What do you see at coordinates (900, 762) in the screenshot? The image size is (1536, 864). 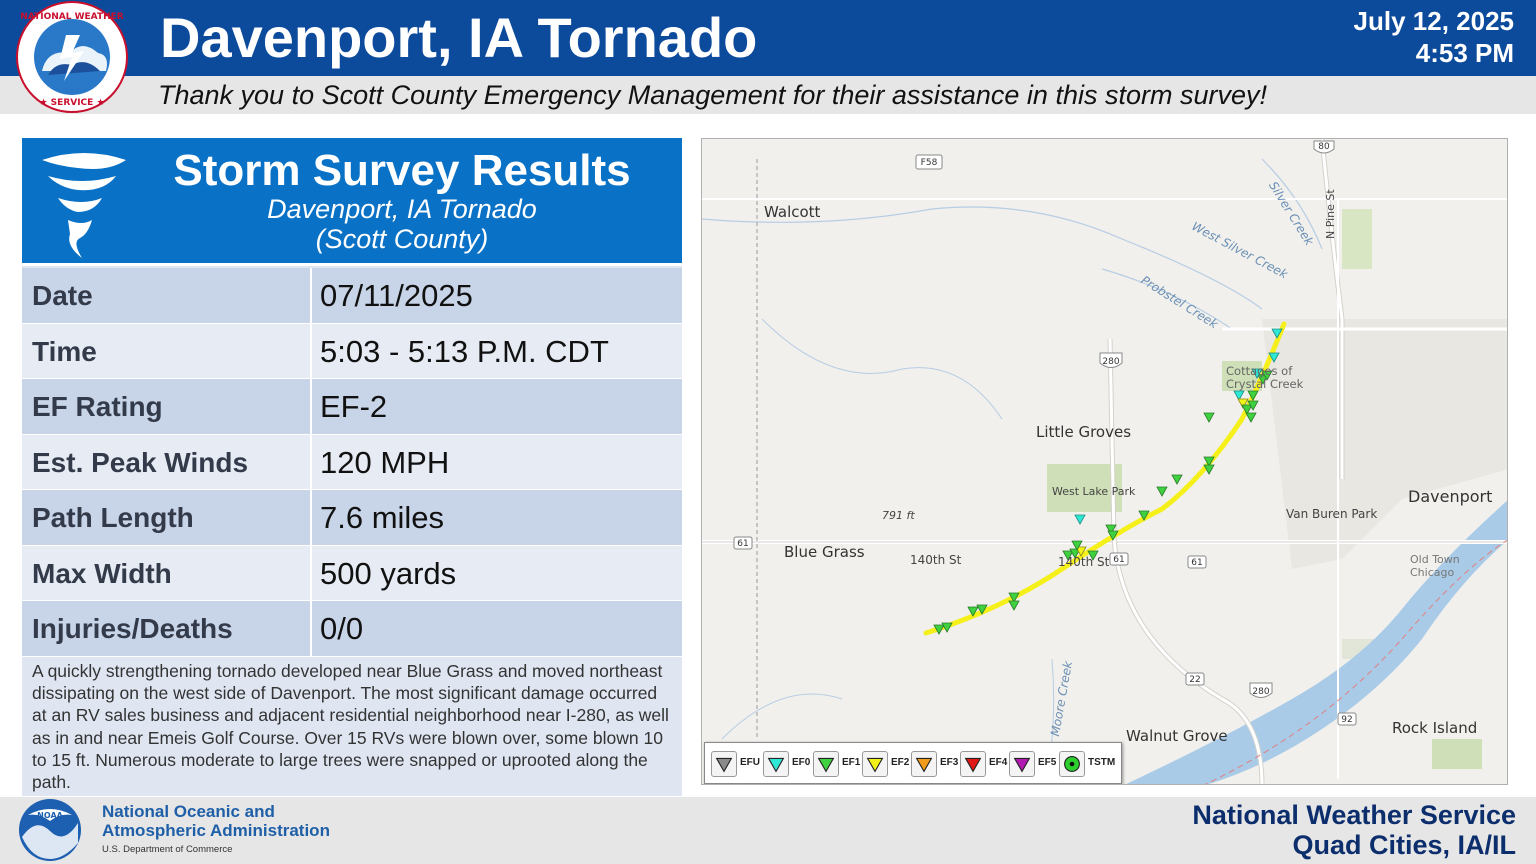 I see `legend-label: EF2` at bounding box center [900, 762].